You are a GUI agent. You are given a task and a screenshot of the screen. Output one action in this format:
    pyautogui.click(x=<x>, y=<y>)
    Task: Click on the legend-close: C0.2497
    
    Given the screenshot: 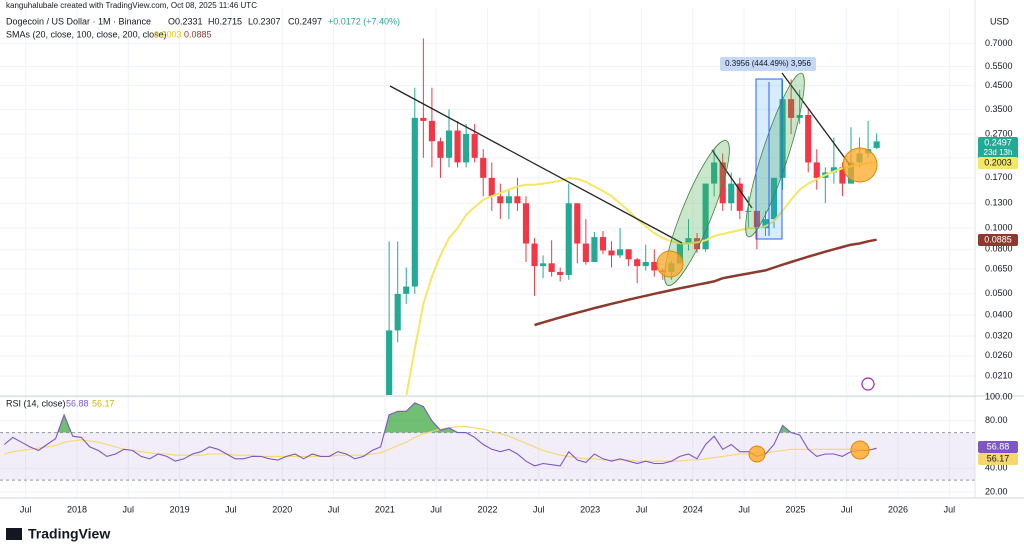 What is the action you would take?
    pyautogui.click(x=305, y=21)
    